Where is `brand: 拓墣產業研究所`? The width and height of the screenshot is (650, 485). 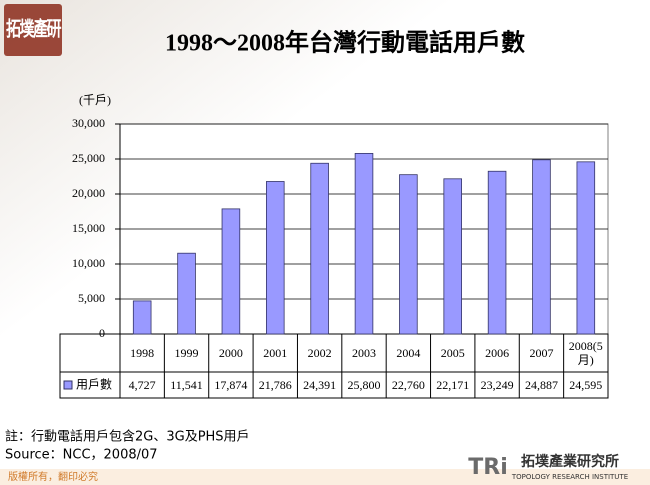
brand: 拓墣產業研究所 is located at coordinates (570, 461).